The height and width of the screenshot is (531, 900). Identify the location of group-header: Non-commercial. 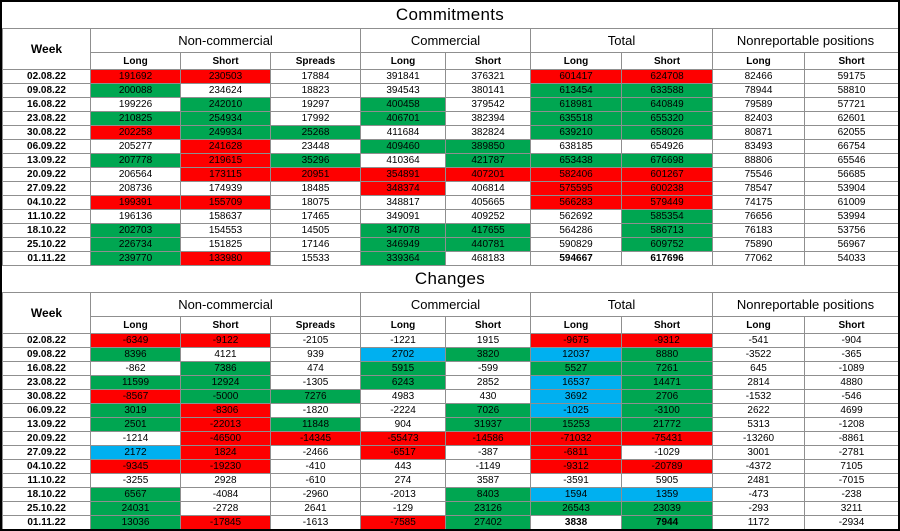
(225, 304).